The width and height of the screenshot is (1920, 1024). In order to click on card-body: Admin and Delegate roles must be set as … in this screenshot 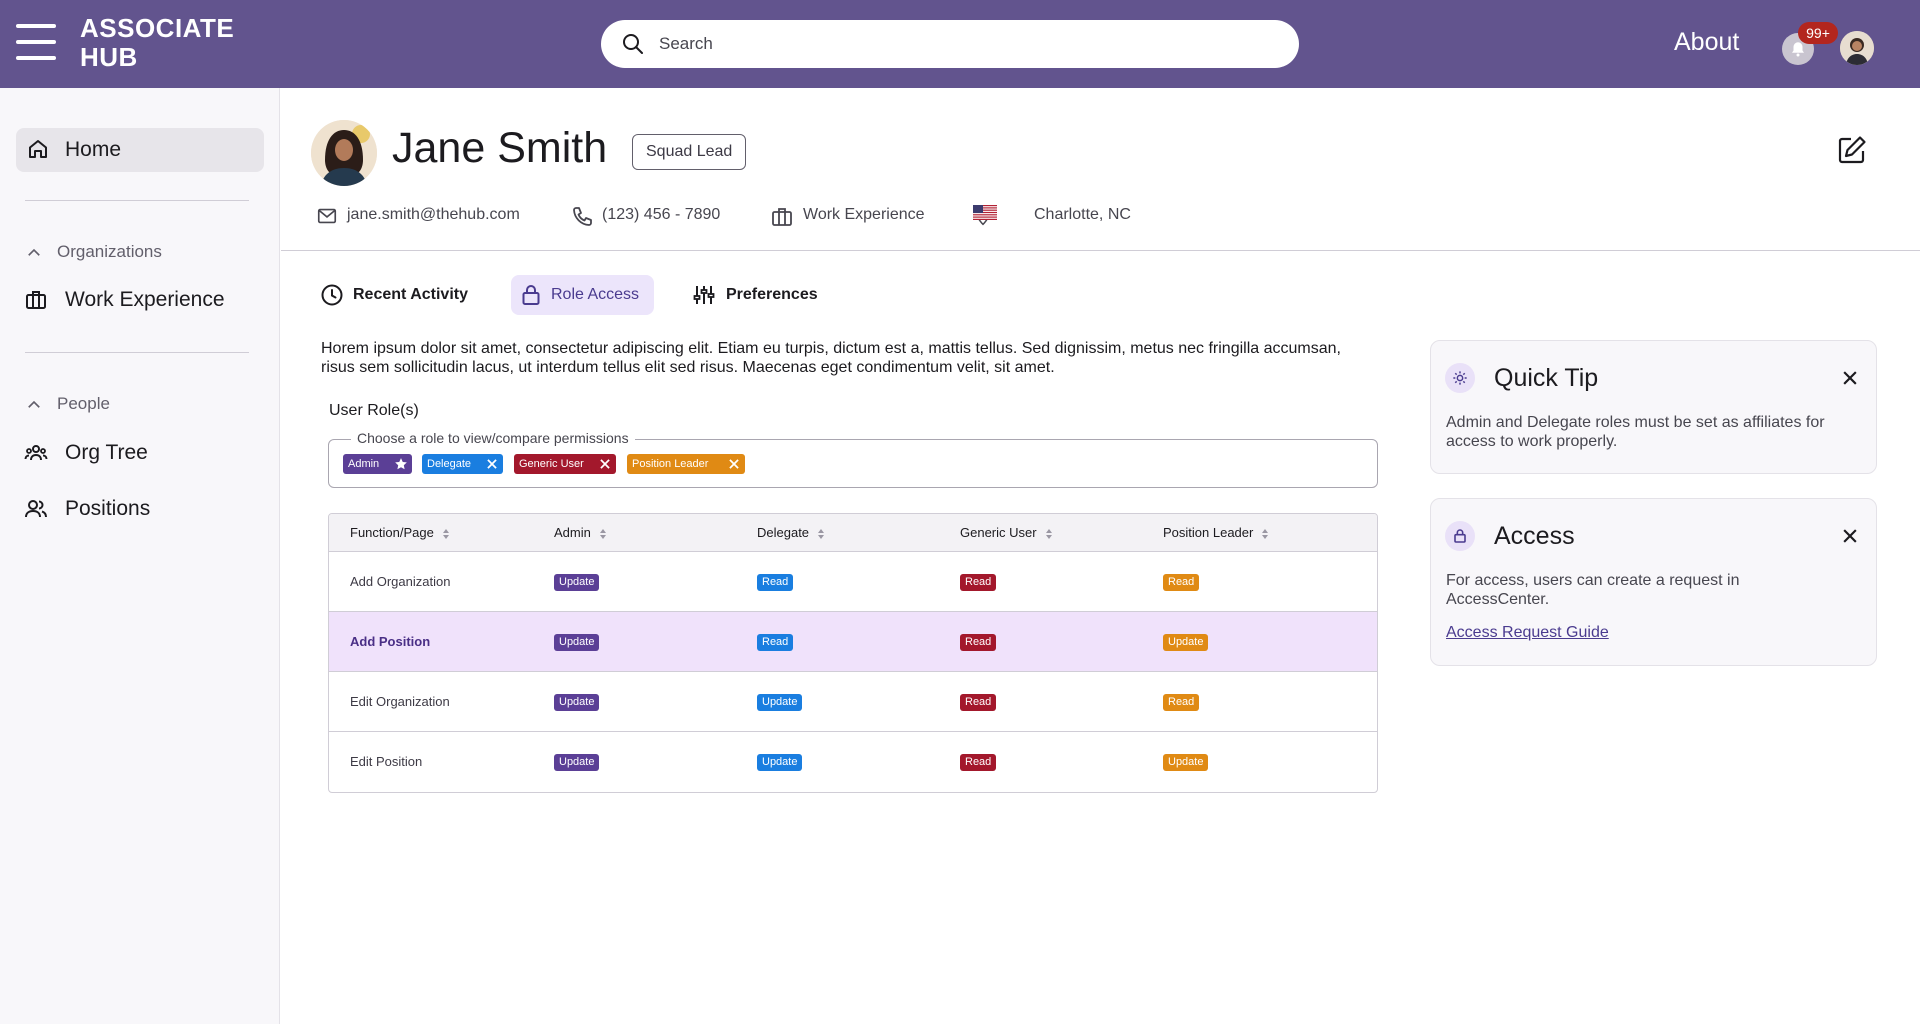, I will do `click(1635, 432)`.